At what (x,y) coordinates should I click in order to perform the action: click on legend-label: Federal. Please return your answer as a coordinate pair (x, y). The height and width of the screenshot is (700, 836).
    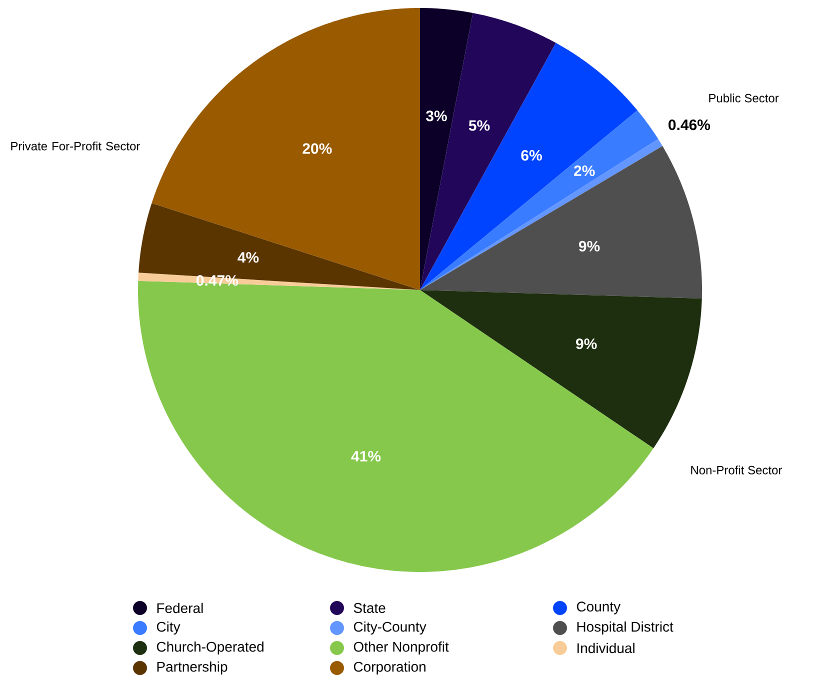
    Looking at the image, I should click on (180, 608).